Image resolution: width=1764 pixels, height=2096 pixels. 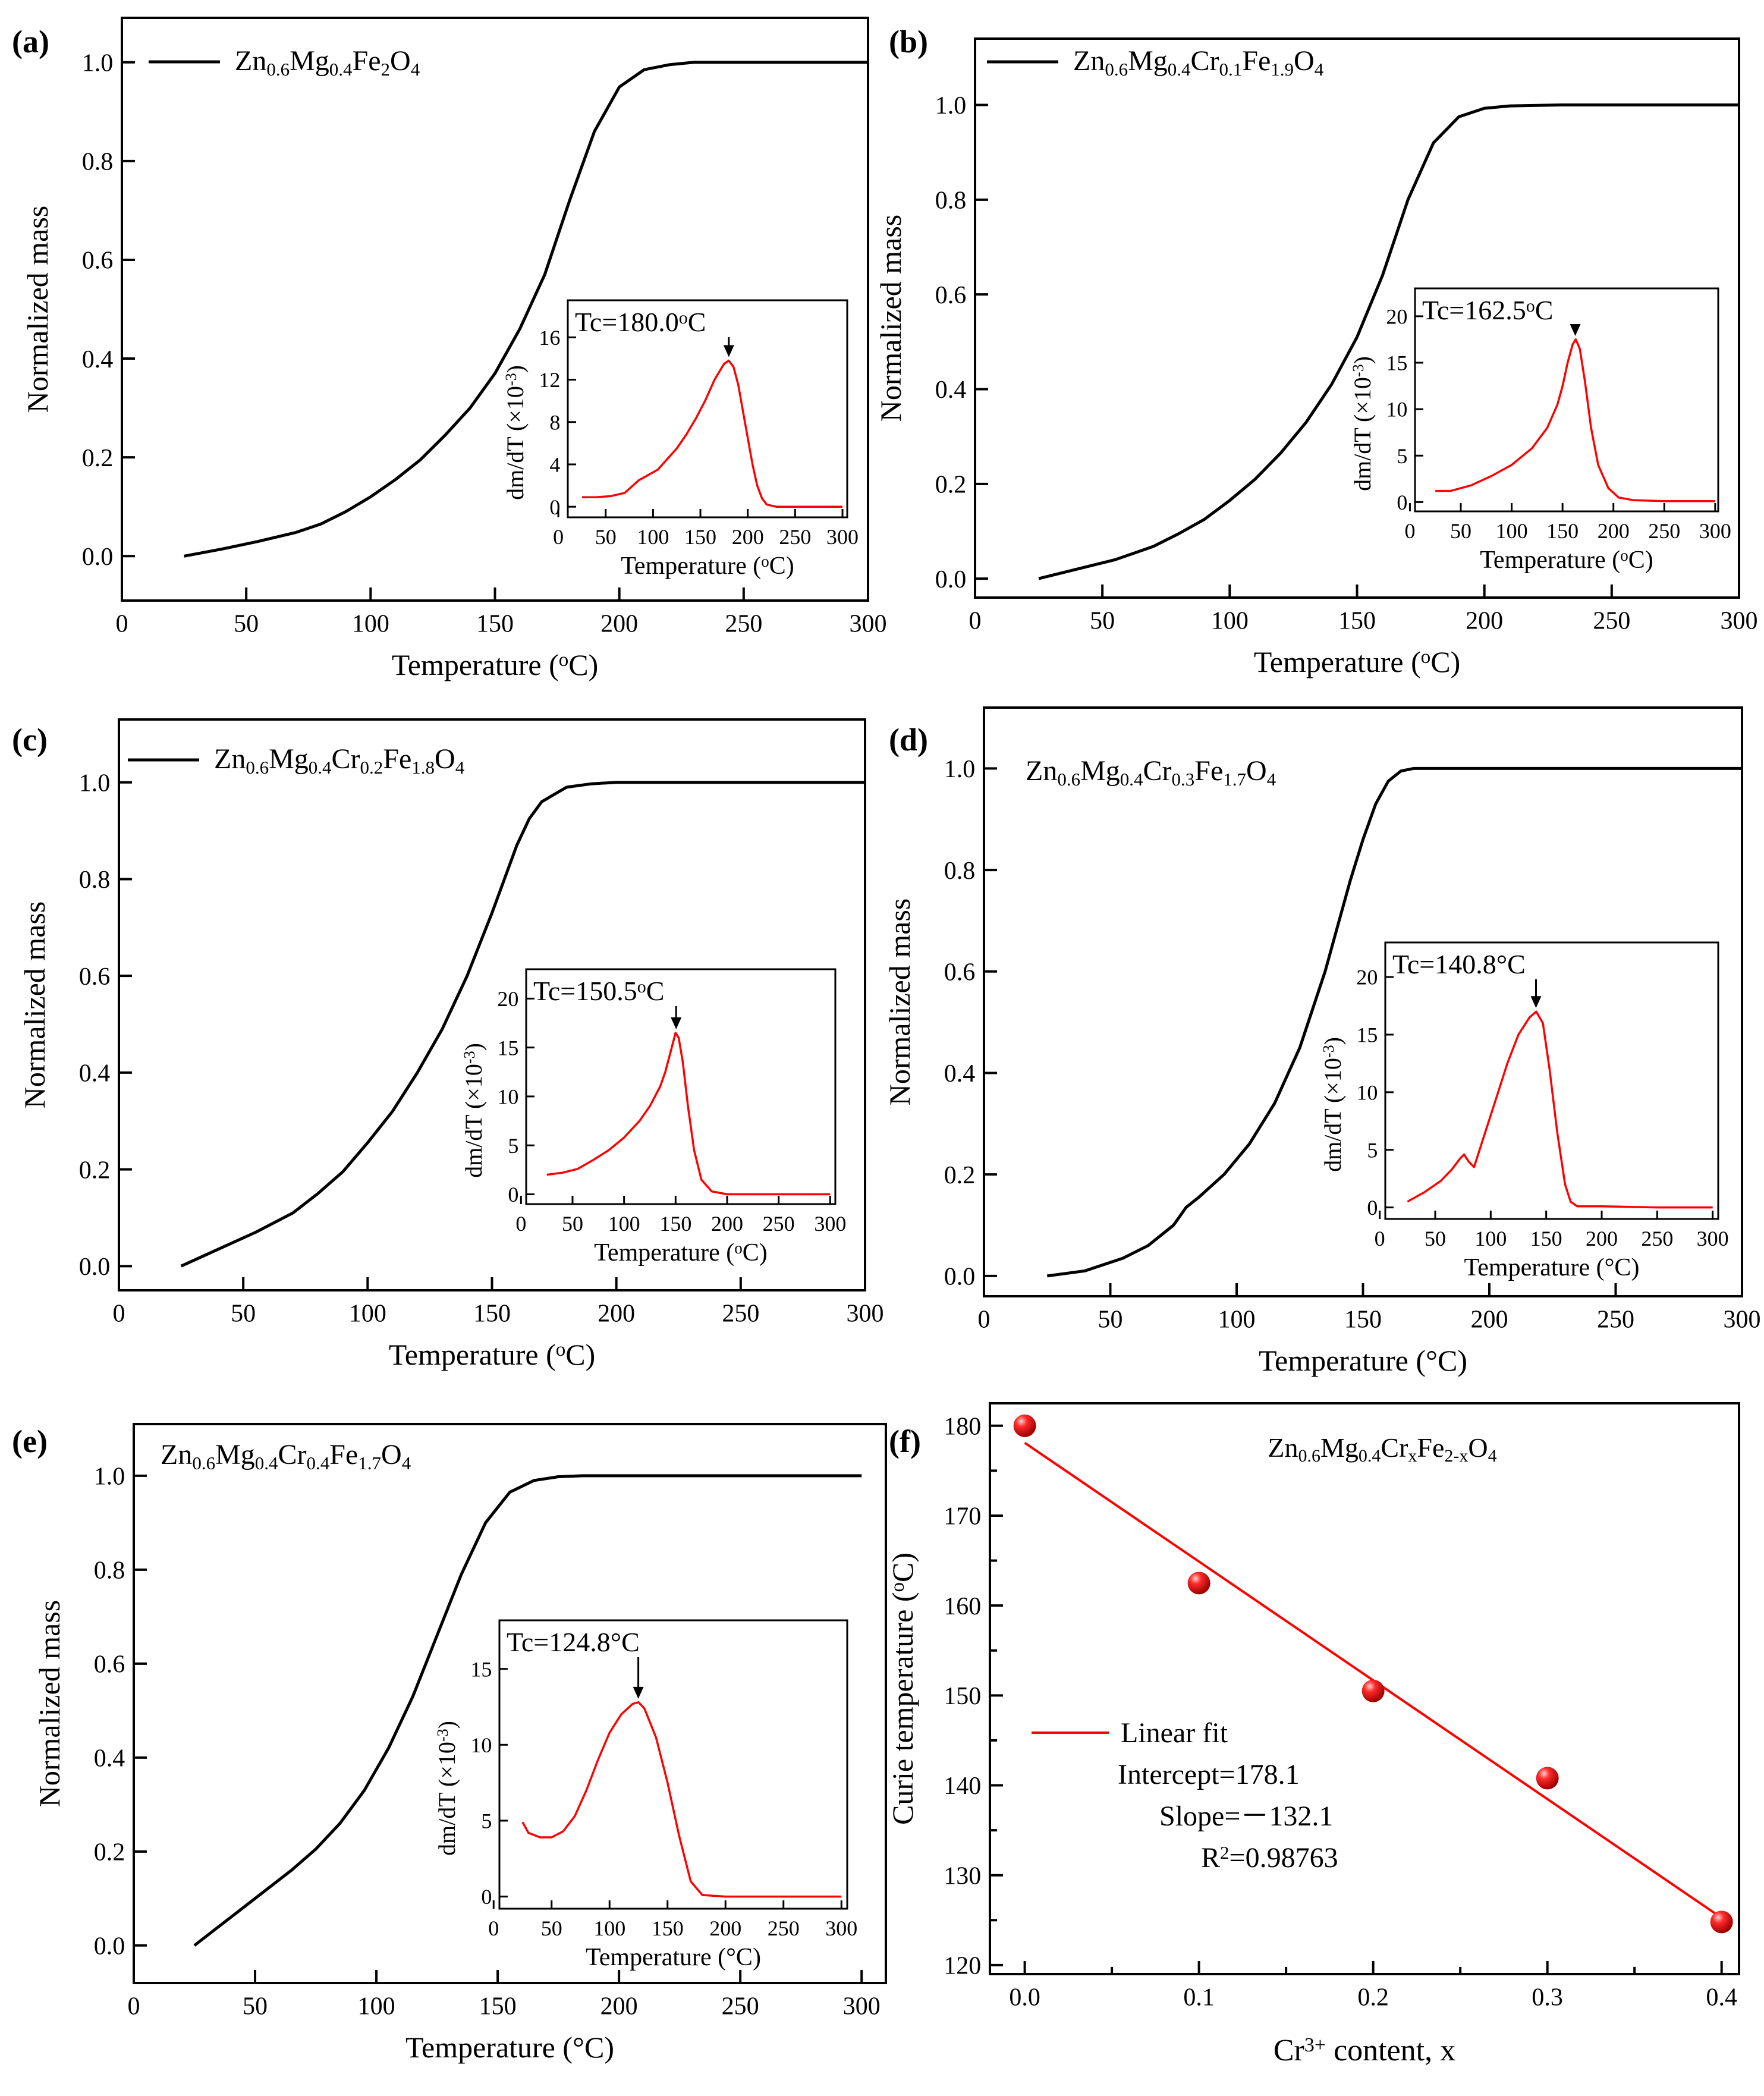 What do you see at coordinates (327, 62) in the screenshot?
I see `legend-formula: Zn0.6Mg0.4Fe2O4` at bounding box center [327, 62].